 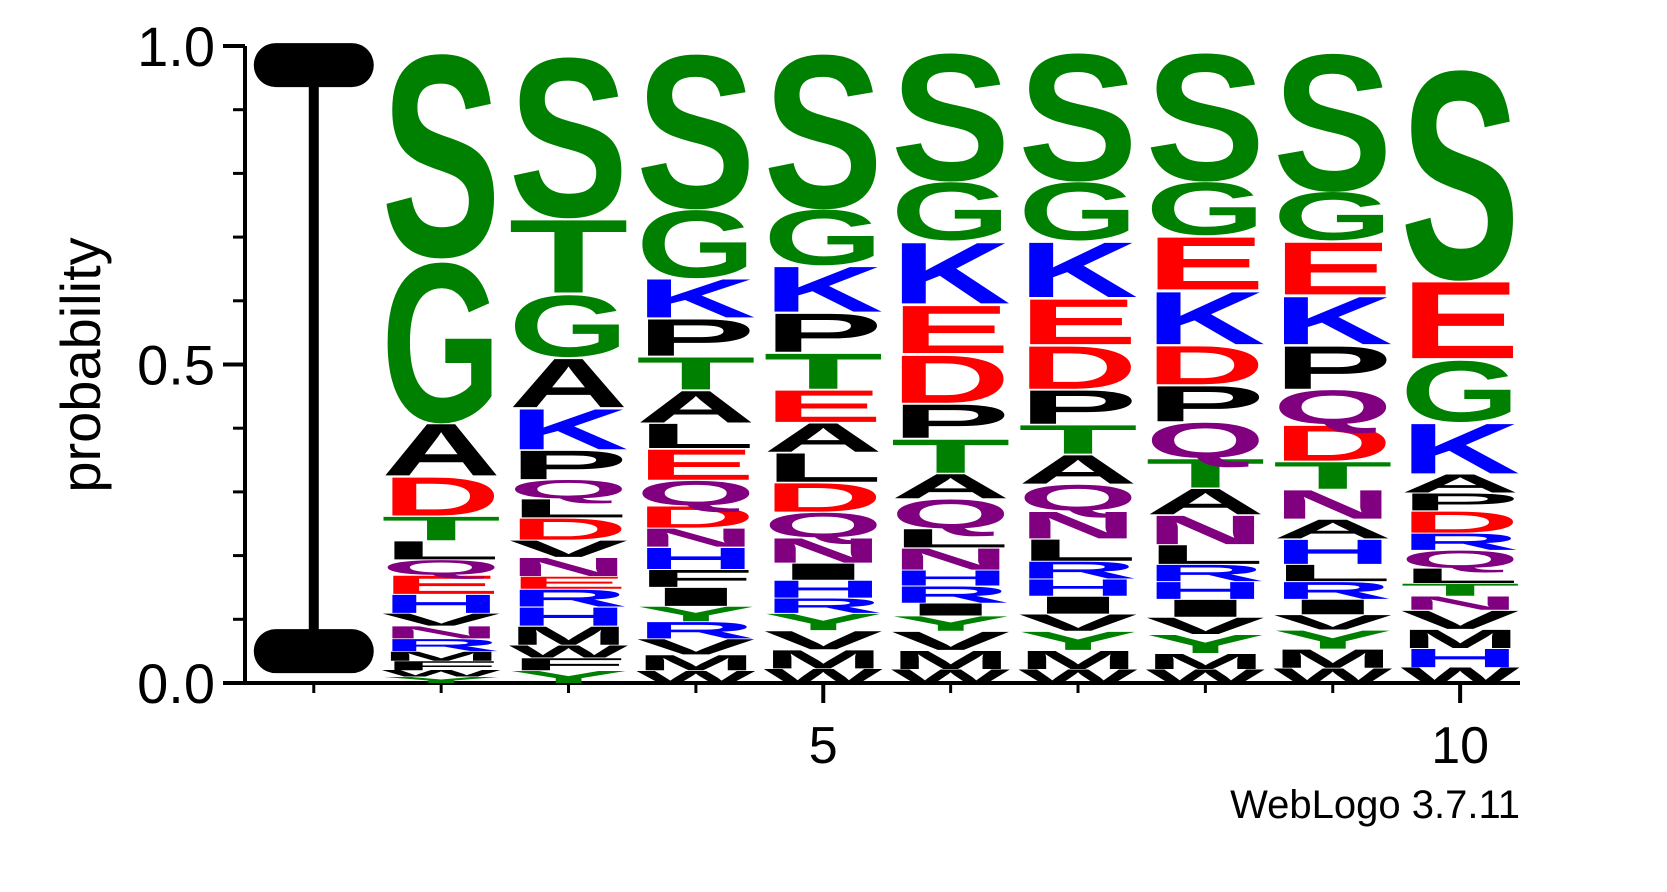 What do you see at coordinates (823, 746) in the screenshot?
I see `x-tick-label: 5` at bounding box center [823, 746].